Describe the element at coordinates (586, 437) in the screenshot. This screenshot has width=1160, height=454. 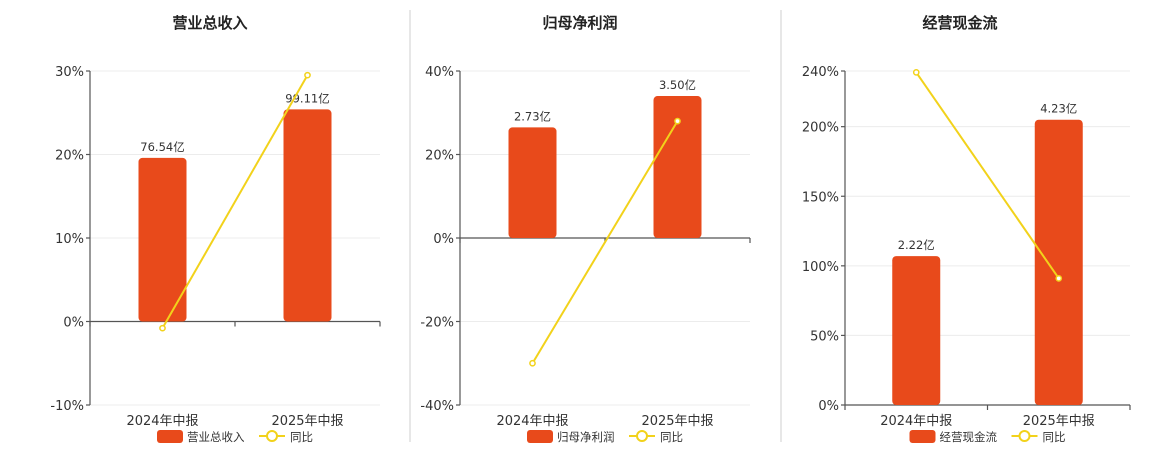
I see `legend-bar-label: 归母净利润` at that location.